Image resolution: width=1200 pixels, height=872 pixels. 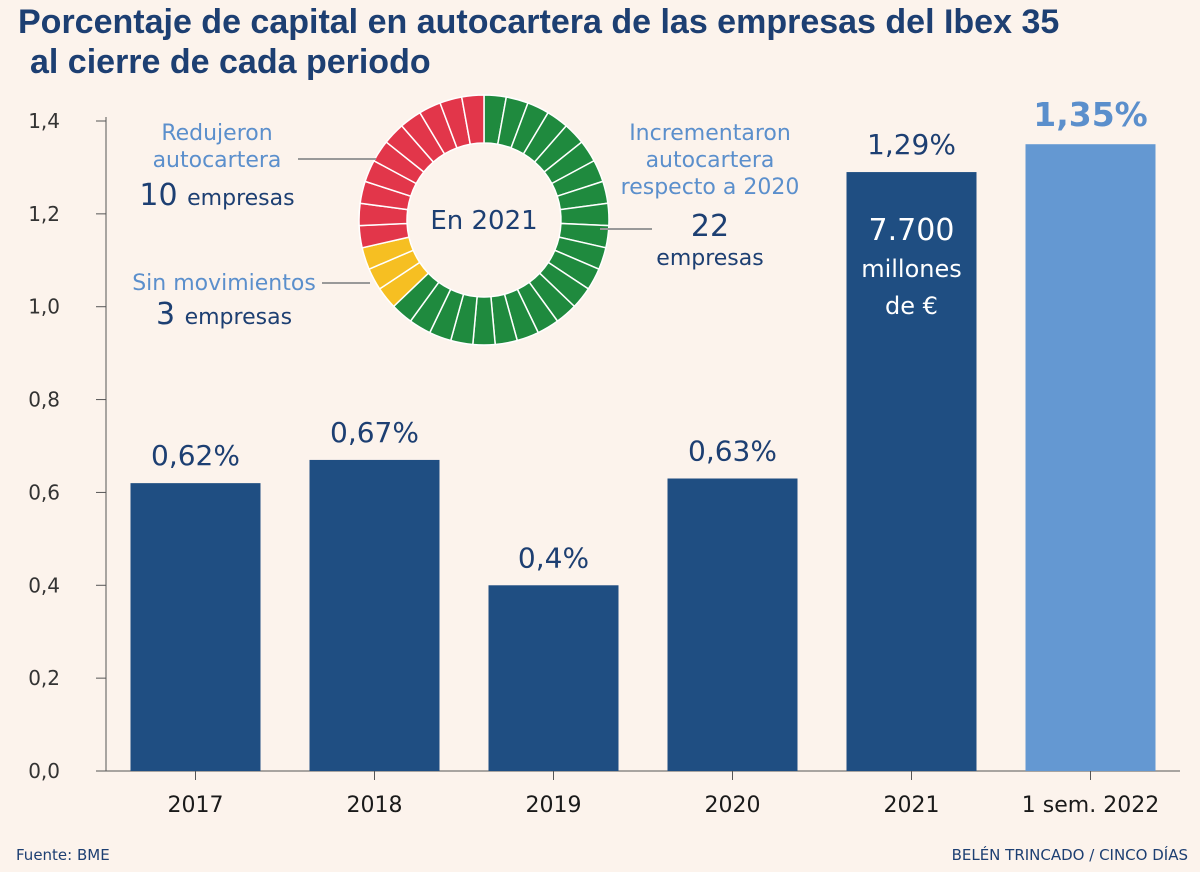 What do you see at coordinates (710, 133) in the screenshot?
I see `donut-label-increased: Incrementaron` at bounding box center [710, 133].